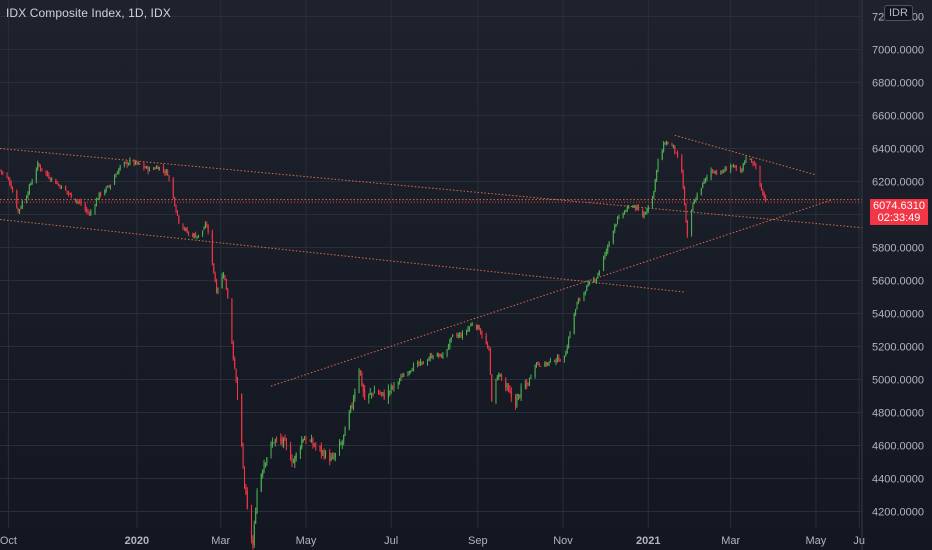  I want to click on price-tick-label: 4200.0000, so click(898, 513).